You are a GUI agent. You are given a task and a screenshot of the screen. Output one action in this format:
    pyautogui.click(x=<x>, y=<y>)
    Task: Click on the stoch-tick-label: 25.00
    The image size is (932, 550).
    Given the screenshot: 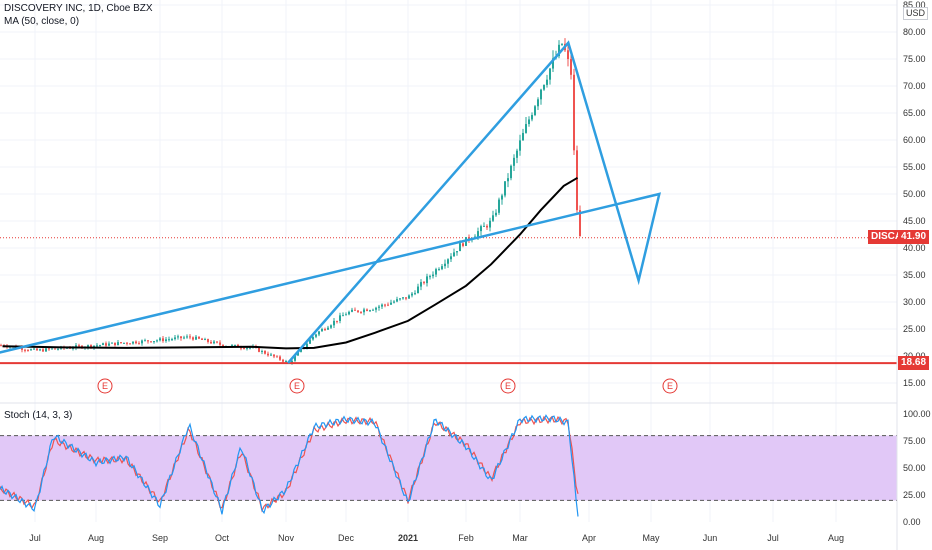 What is the action you would take?
    pyautogui.click(x=914, y=495)
    